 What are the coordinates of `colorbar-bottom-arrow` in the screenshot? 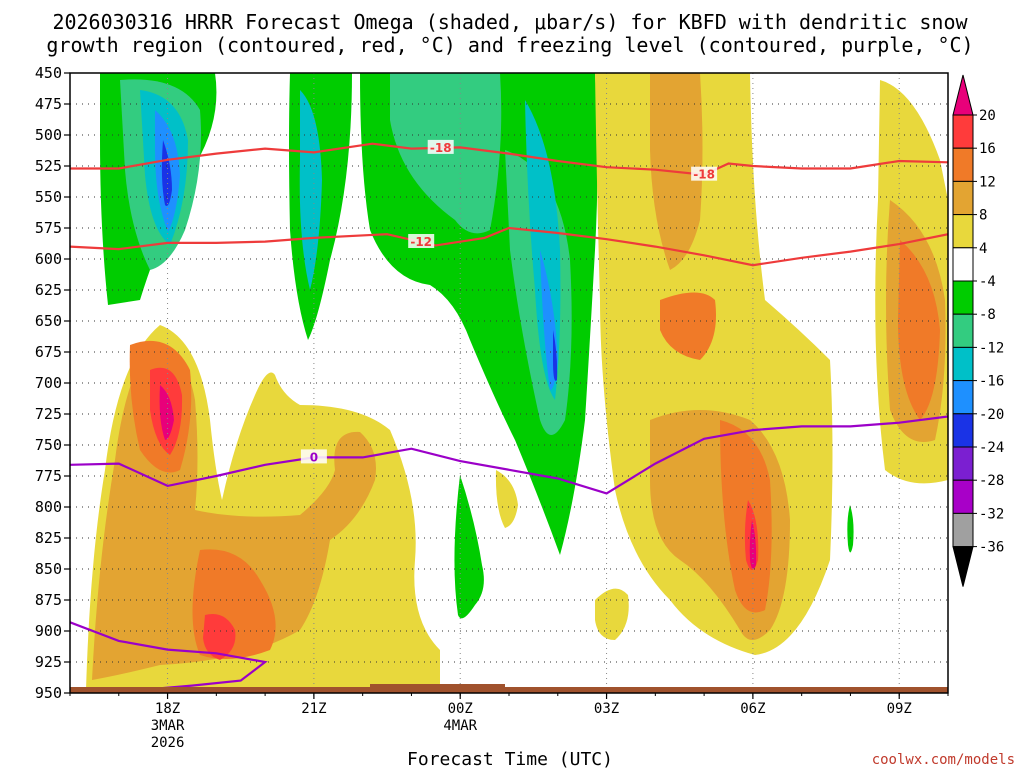 It's located at (963, 566).